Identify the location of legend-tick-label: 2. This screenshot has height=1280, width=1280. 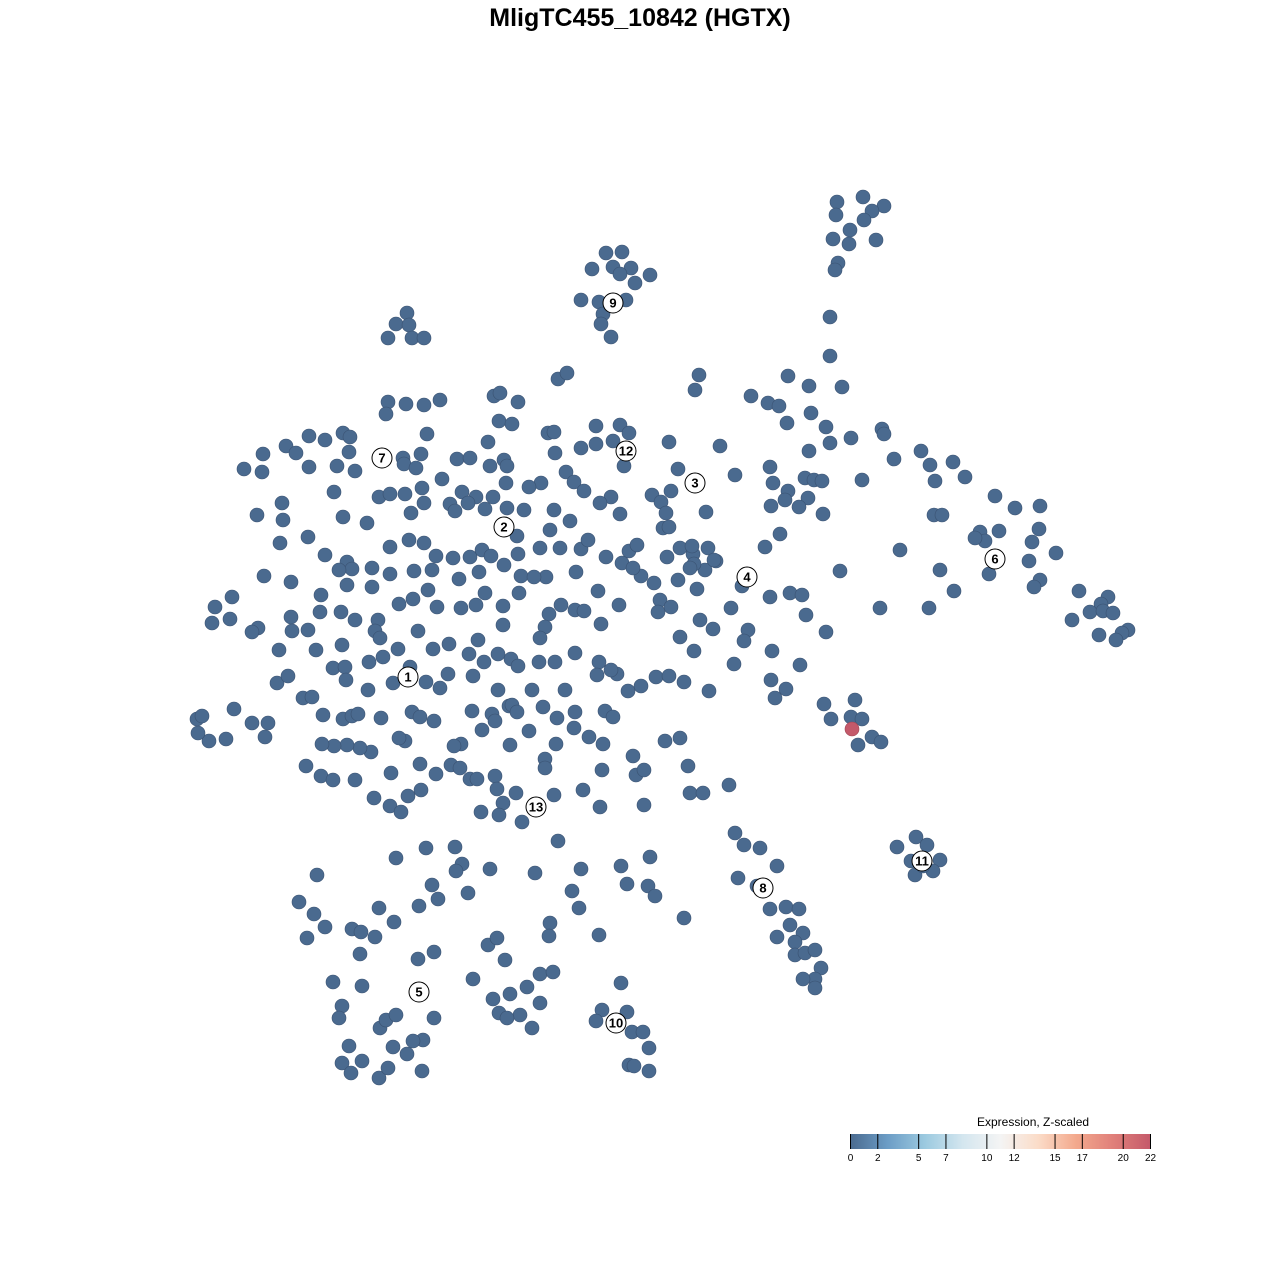
(877, 1158).